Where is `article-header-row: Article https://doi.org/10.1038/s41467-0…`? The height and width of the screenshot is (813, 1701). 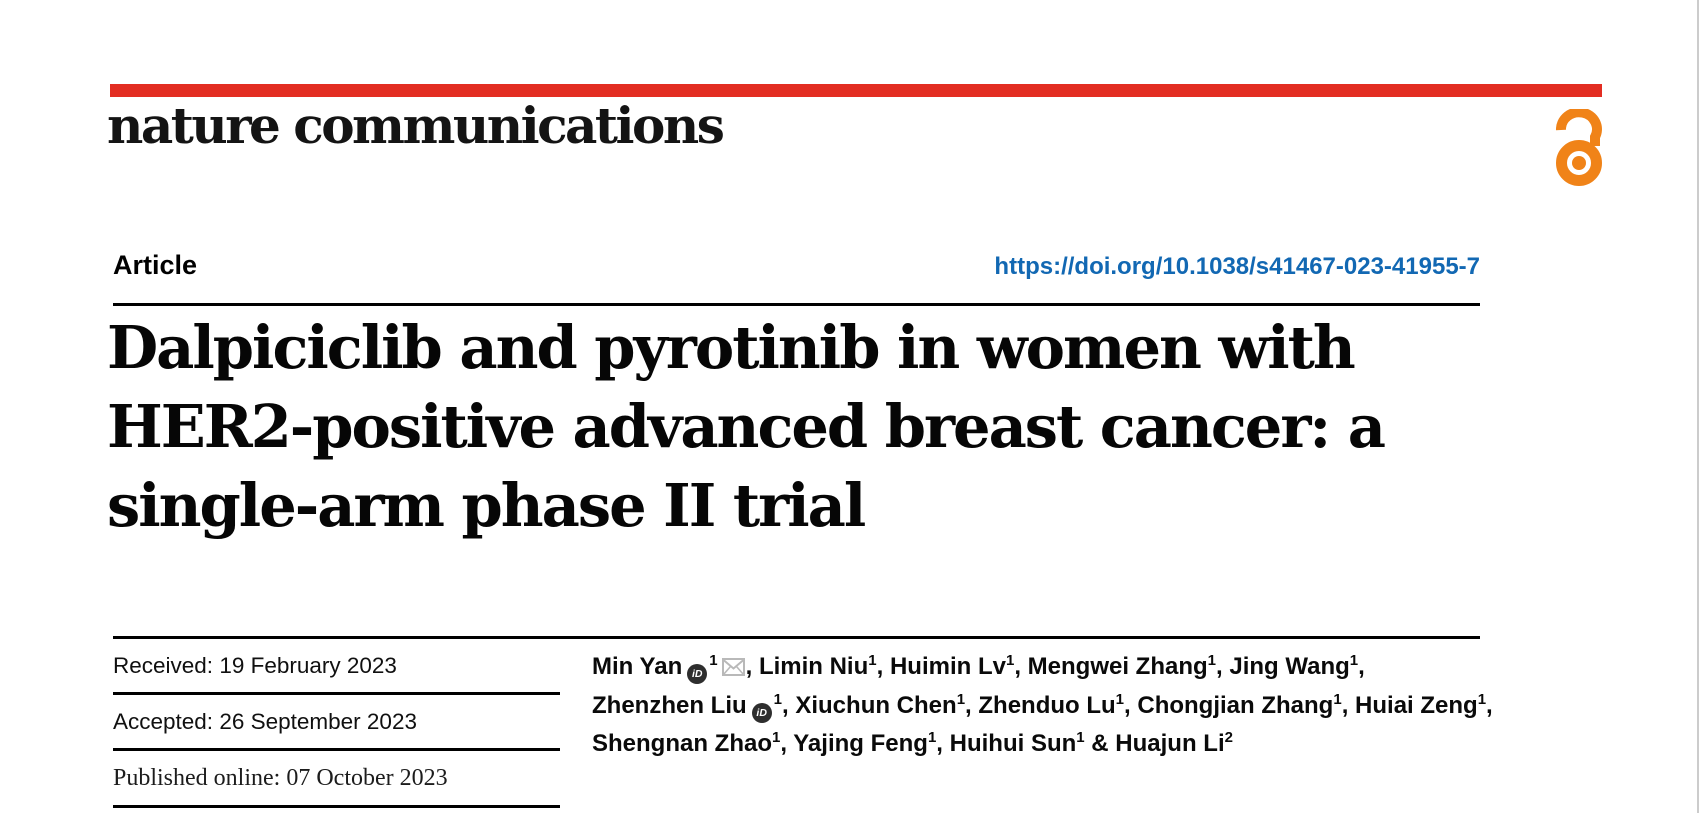
article-header-row: Article https://doi.org/10.1038/s41467-0… is located at coordinates (796, 265).